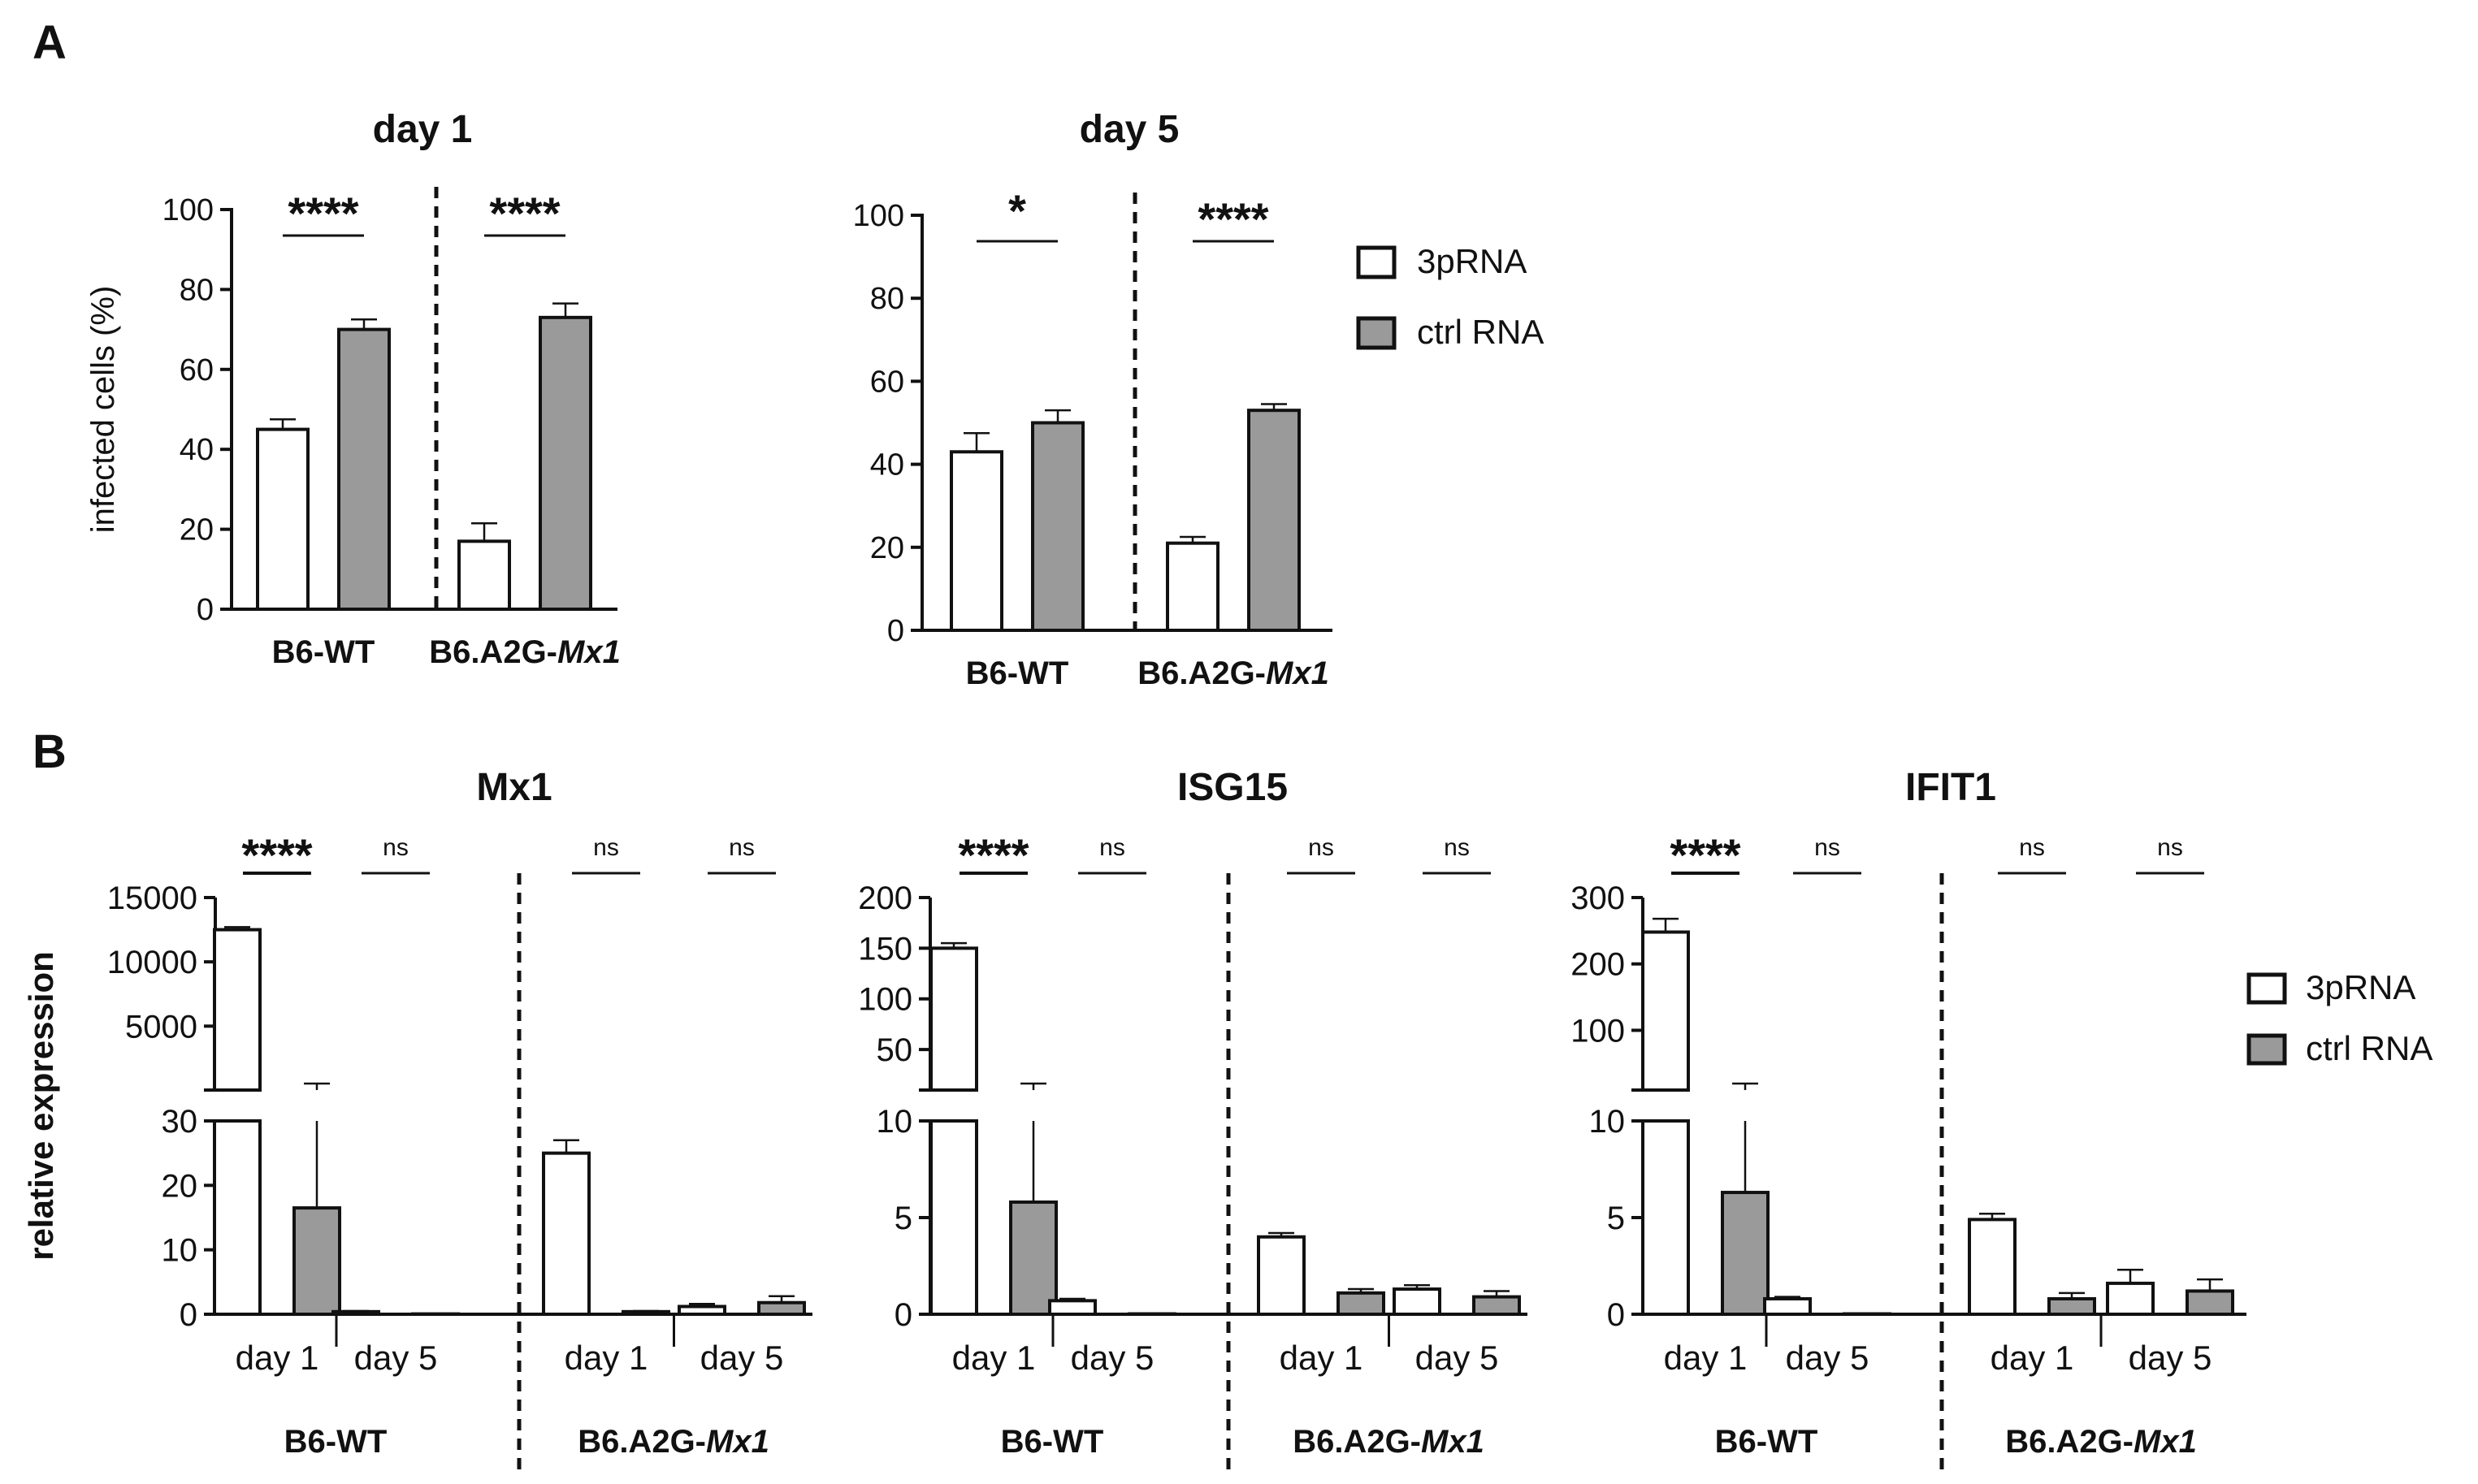 The width and height of the screenshot is (2478, 1484). Describe the element at coordinates (423, 129) in the screenshot. I see `chart-title: day 1` at that location.